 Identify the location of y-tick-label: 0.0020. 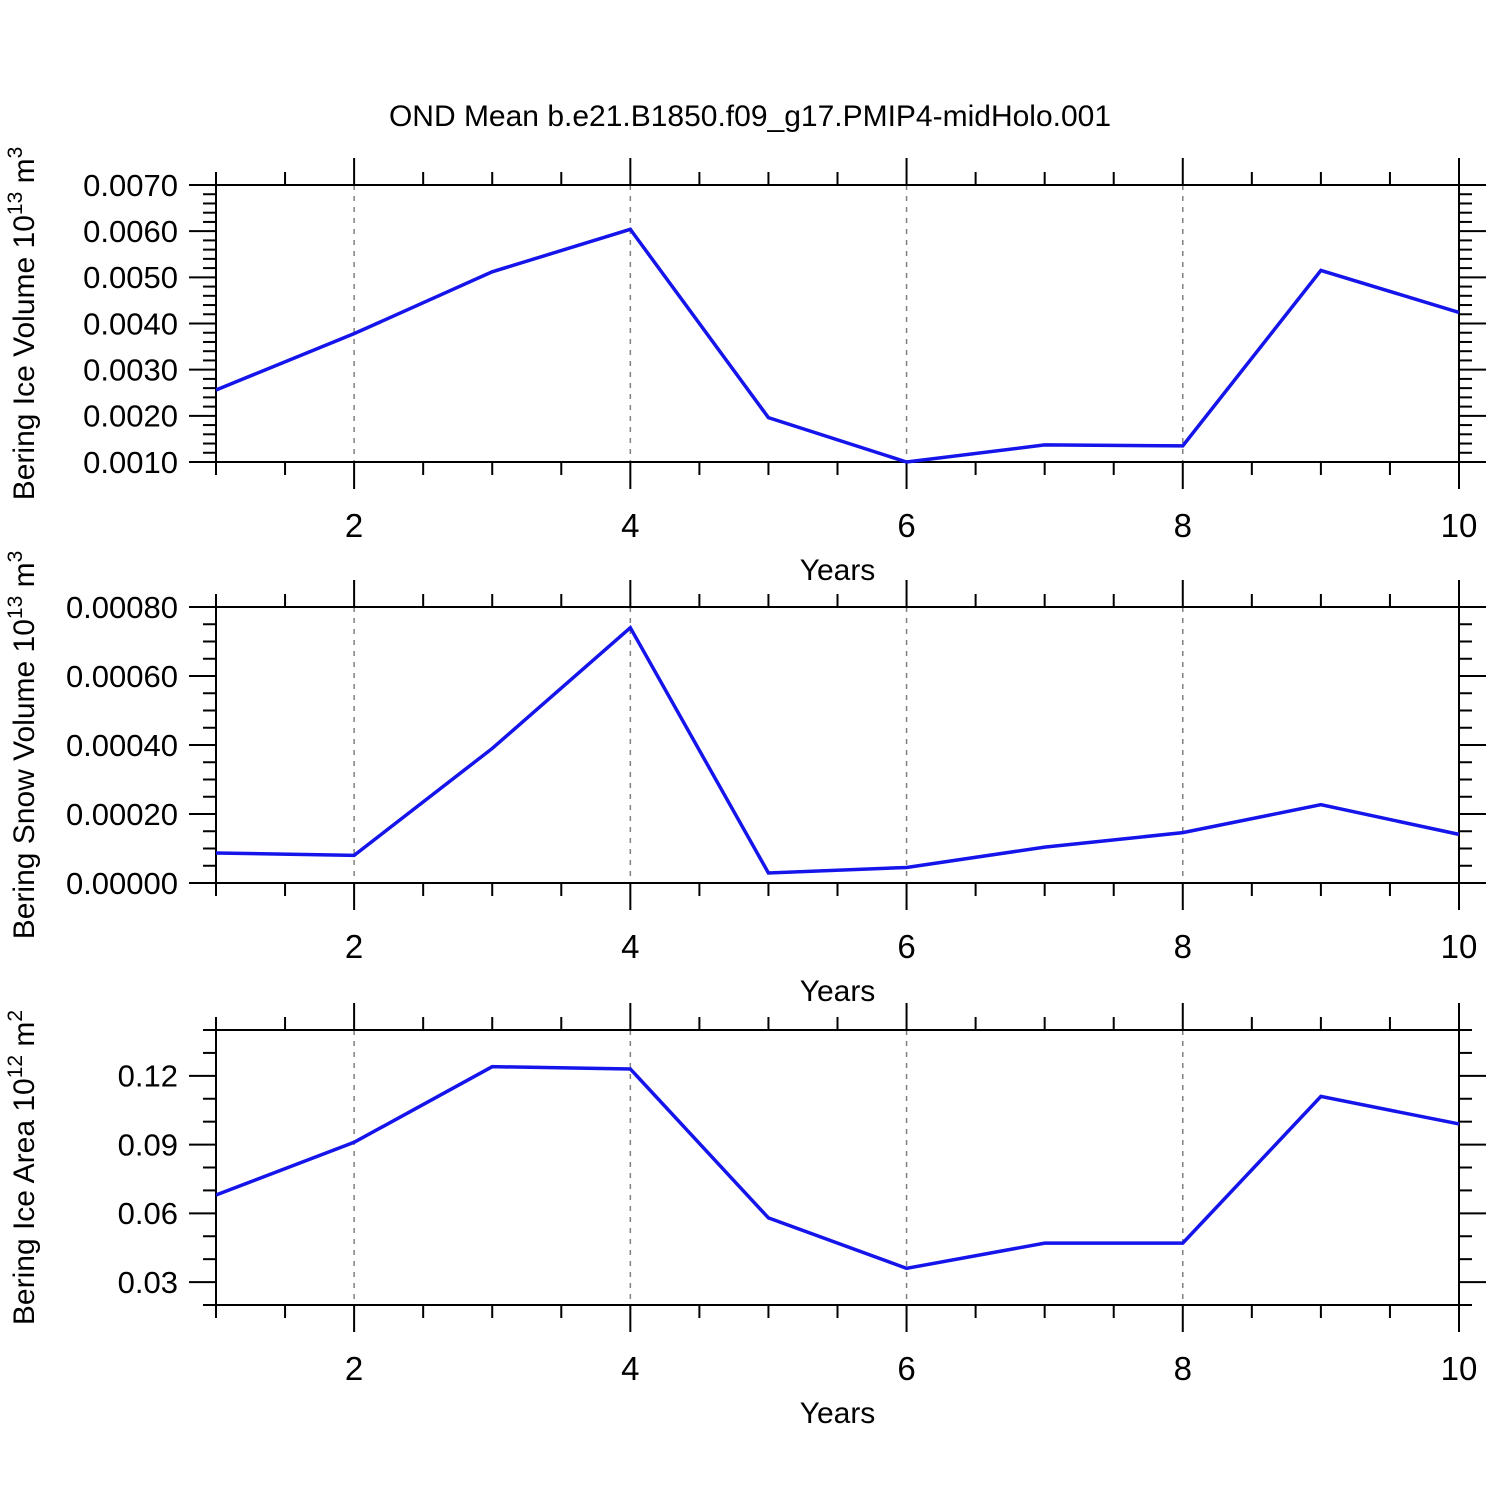
(130, 416).